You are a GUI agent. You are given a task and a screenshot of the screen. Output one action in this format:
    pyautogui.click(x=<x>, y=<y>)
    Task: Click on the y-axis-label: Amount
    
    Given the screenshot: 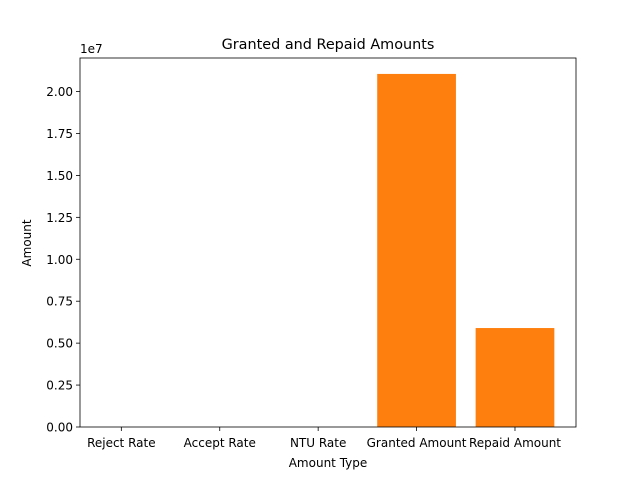 What is the action you would take?
    pyautogui.click(x=27, y=242)
    